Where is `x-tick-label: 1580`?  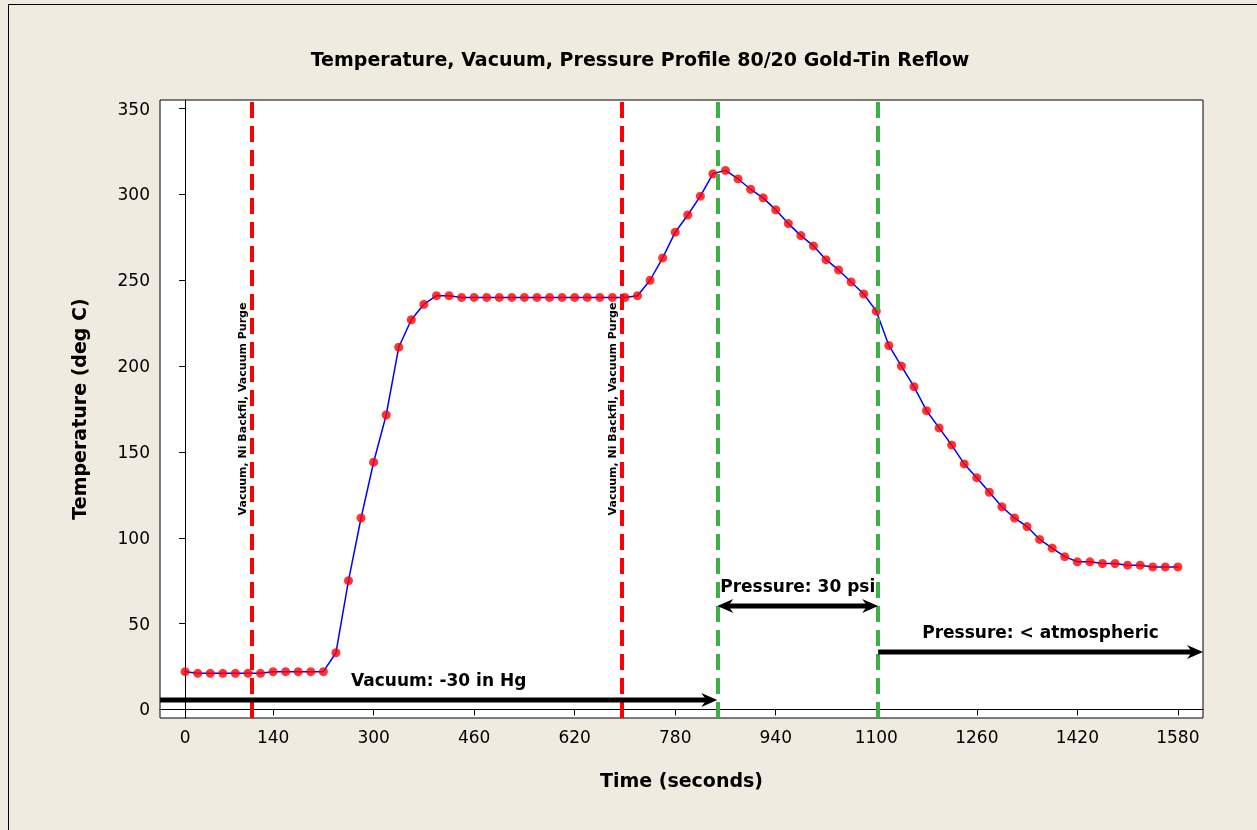 x-tick-label: 1580 is located at coordinates (1178, 736).